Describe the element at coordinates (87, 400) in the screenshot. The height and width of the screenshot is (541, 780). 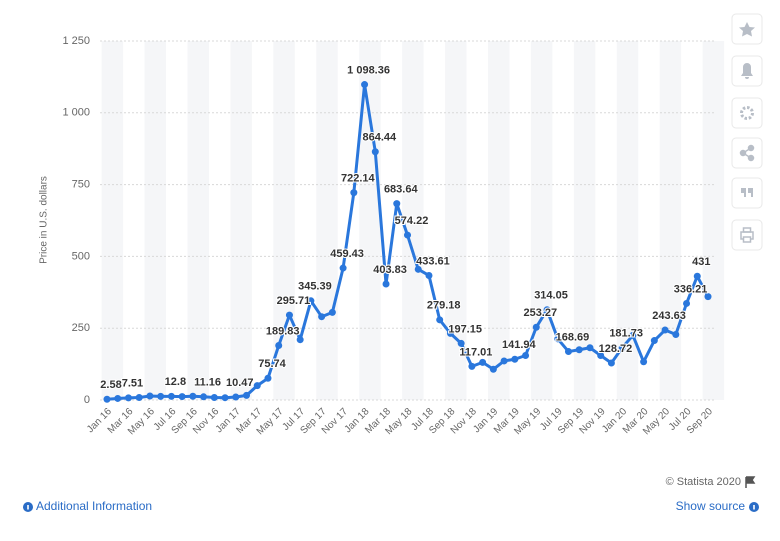
I see `y-tick-label: 0` at that location.